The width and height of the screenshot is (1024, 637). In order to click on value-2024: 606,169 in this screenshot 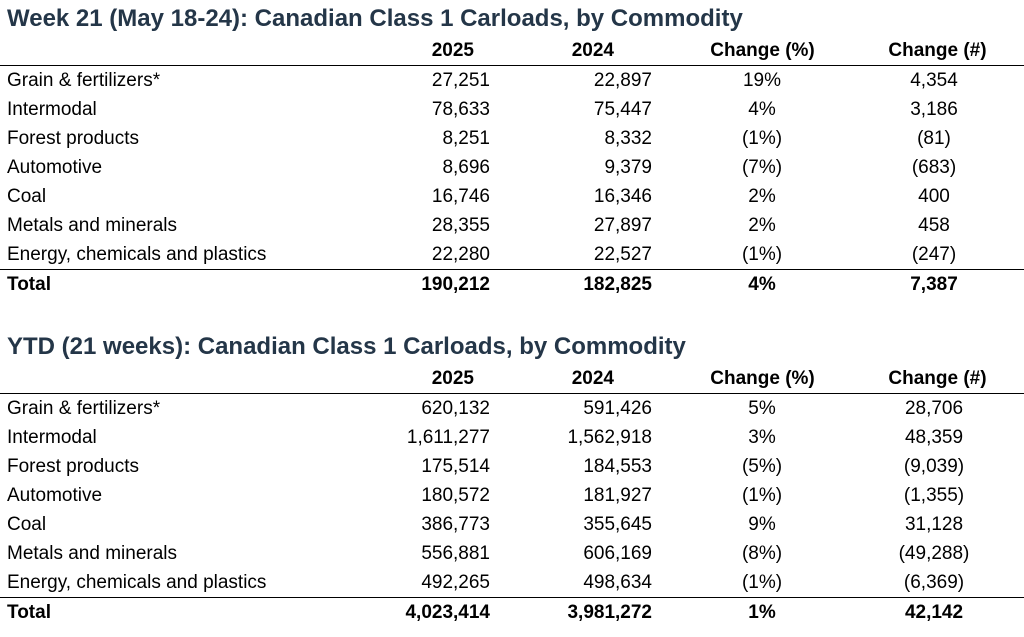, I will do `click(617, 553)`.